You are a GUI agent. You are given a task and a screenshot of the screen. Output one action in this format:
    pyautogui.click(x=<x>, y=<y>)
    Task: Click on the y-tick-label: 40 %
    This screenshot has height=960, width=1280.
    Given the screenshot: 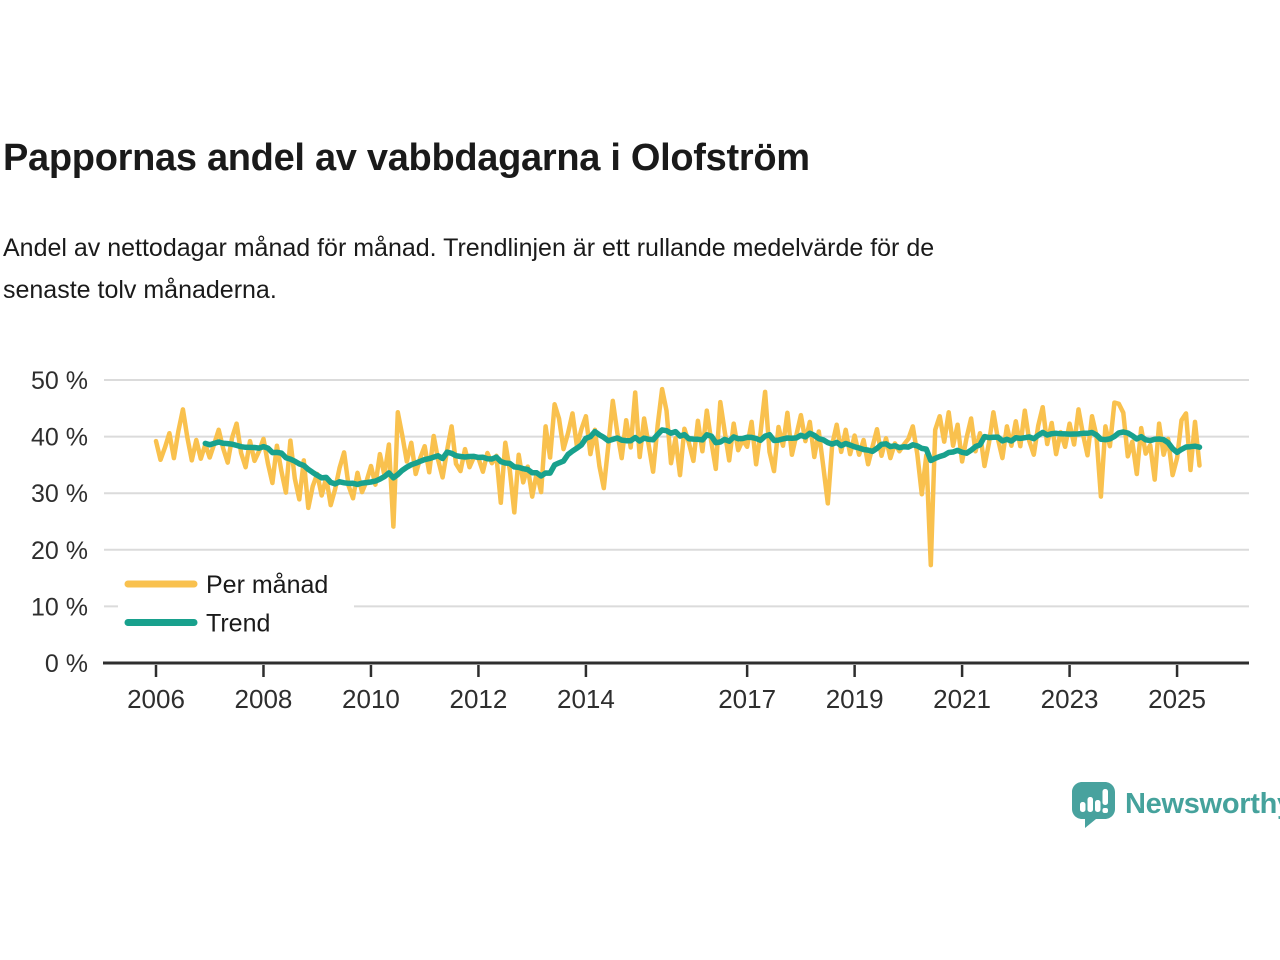 What is the action you would take?
    pyautogui.click(x=59, y=438)
    